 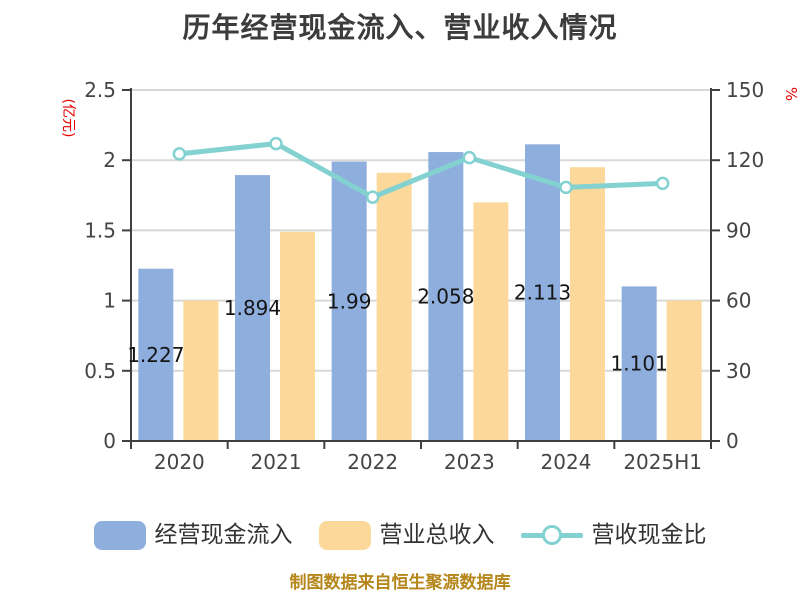 What do you see at coordinates (791, 94) in the screenshot?
I see `right-axis-unit-label: %` at bounding box center [791, 94].